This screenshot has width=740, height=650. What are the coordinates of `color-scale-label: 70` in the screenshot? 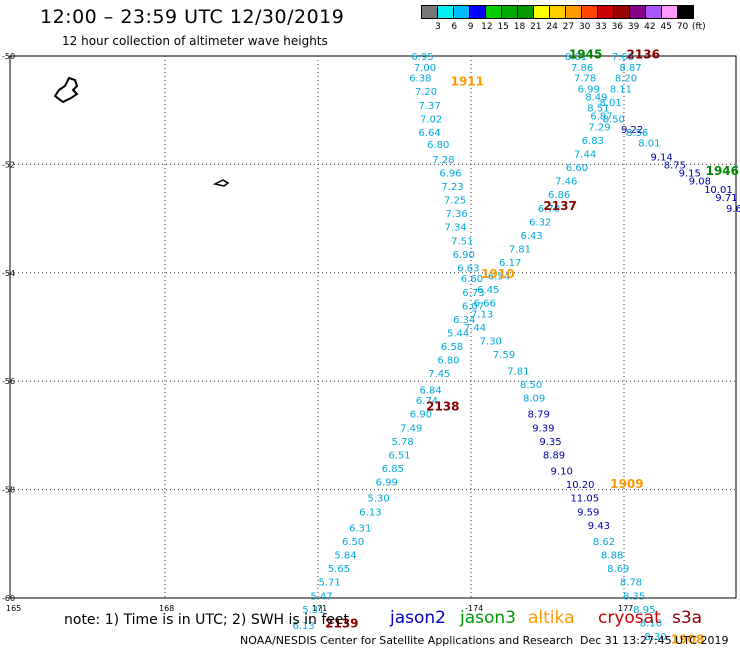 It's located at (682, 27).